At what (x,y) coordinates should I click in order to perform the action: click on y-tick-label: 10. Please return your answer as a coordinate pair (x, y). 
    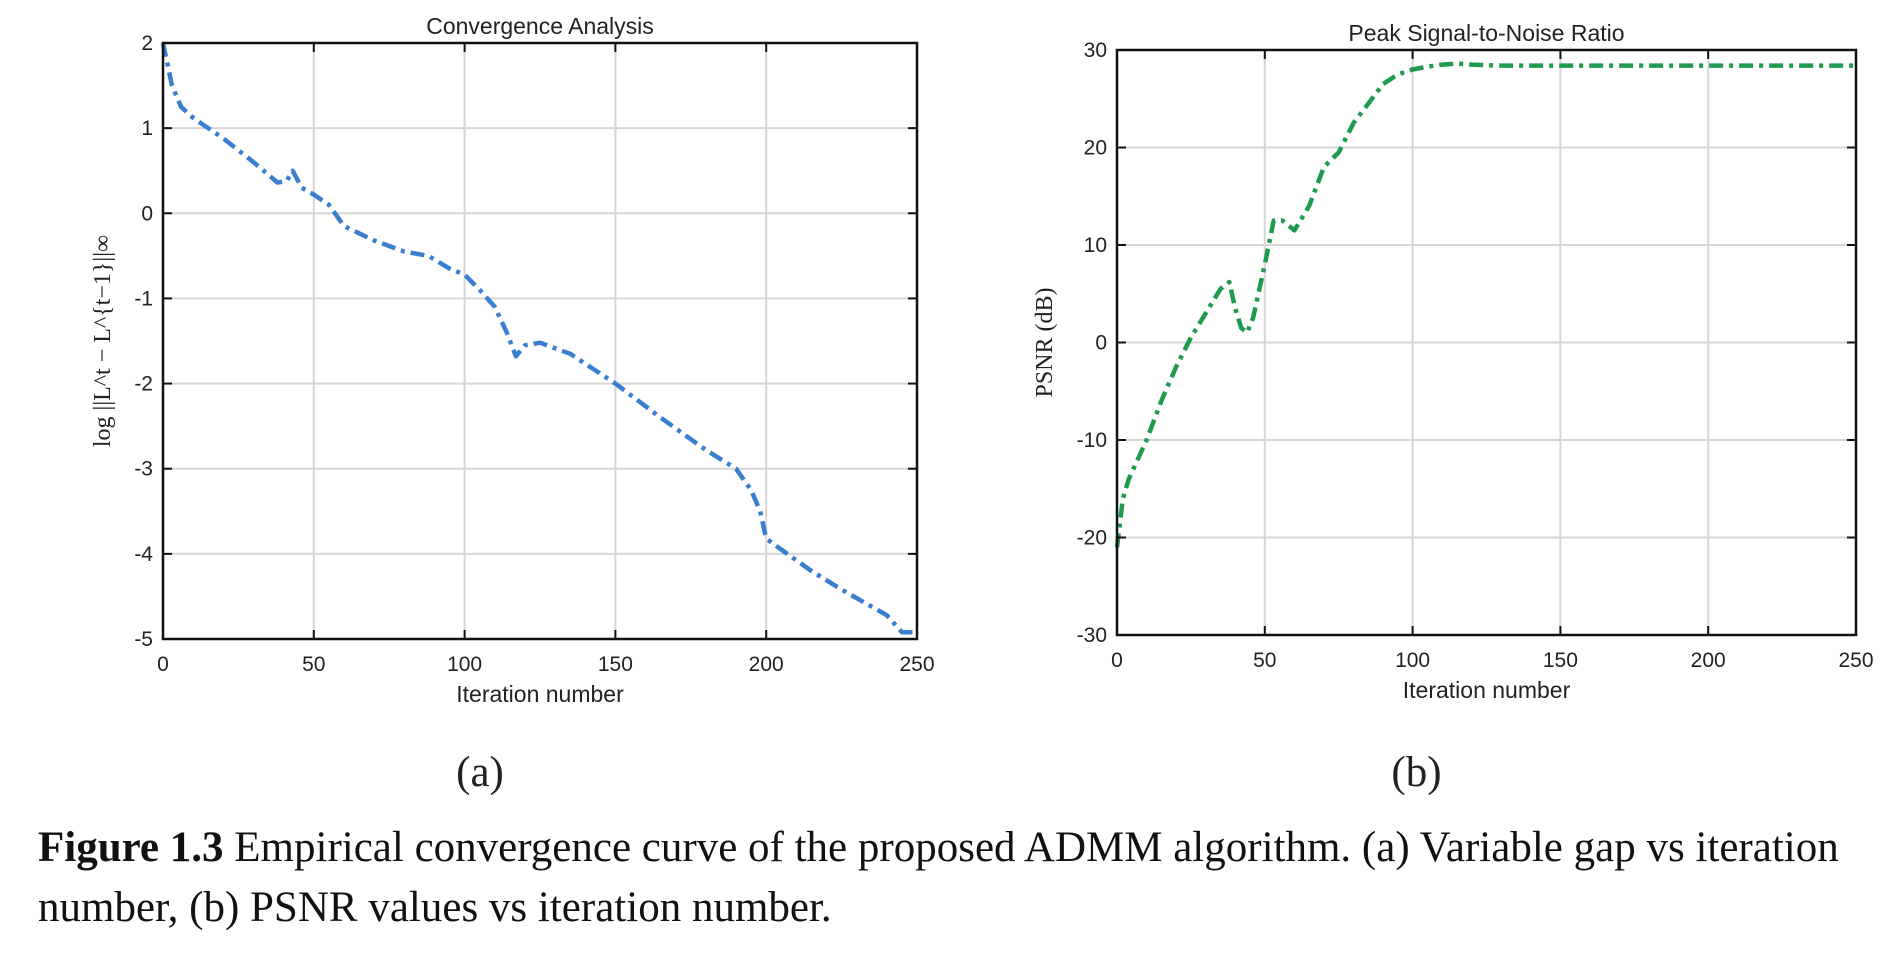
    Looking at the image, I should click on (1095, 245).